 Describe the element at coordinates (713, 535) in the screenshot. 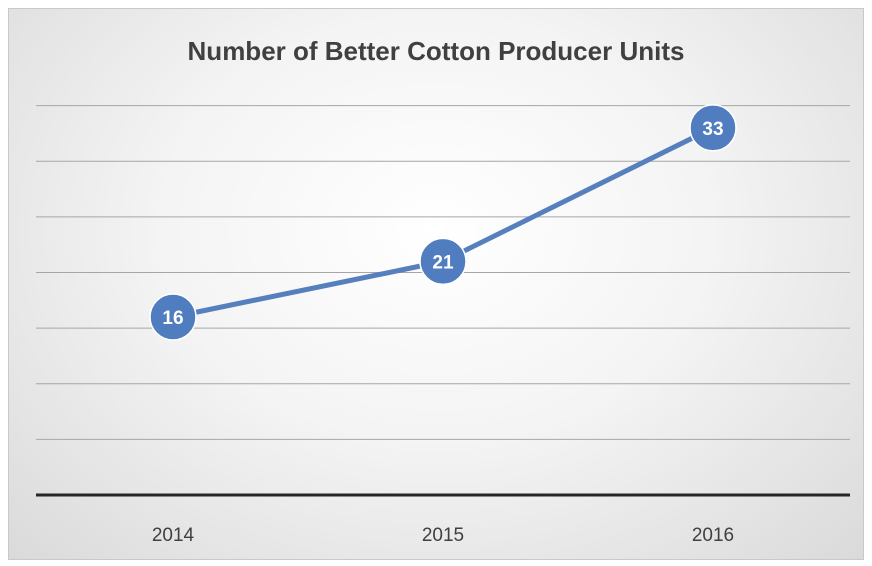

I see `x-tick-label: 2016` at that location.